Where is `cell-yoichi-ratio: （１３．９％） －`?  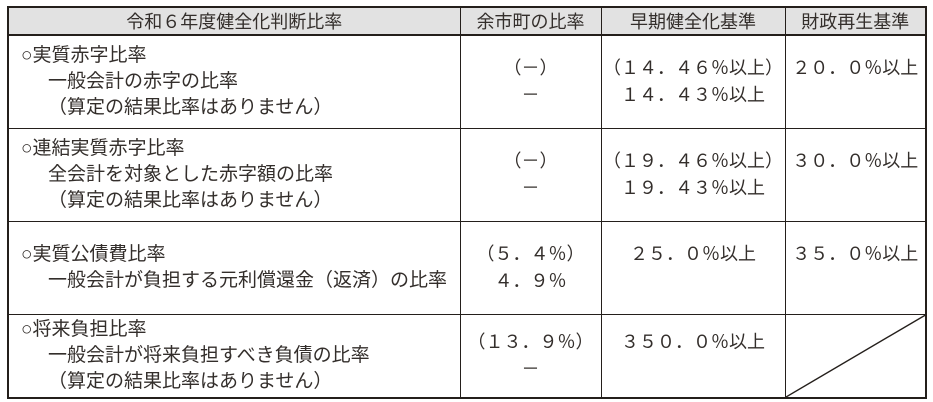 cell-yoichi-ratio: （１３．９％） － is located at coordinates (530, 355).